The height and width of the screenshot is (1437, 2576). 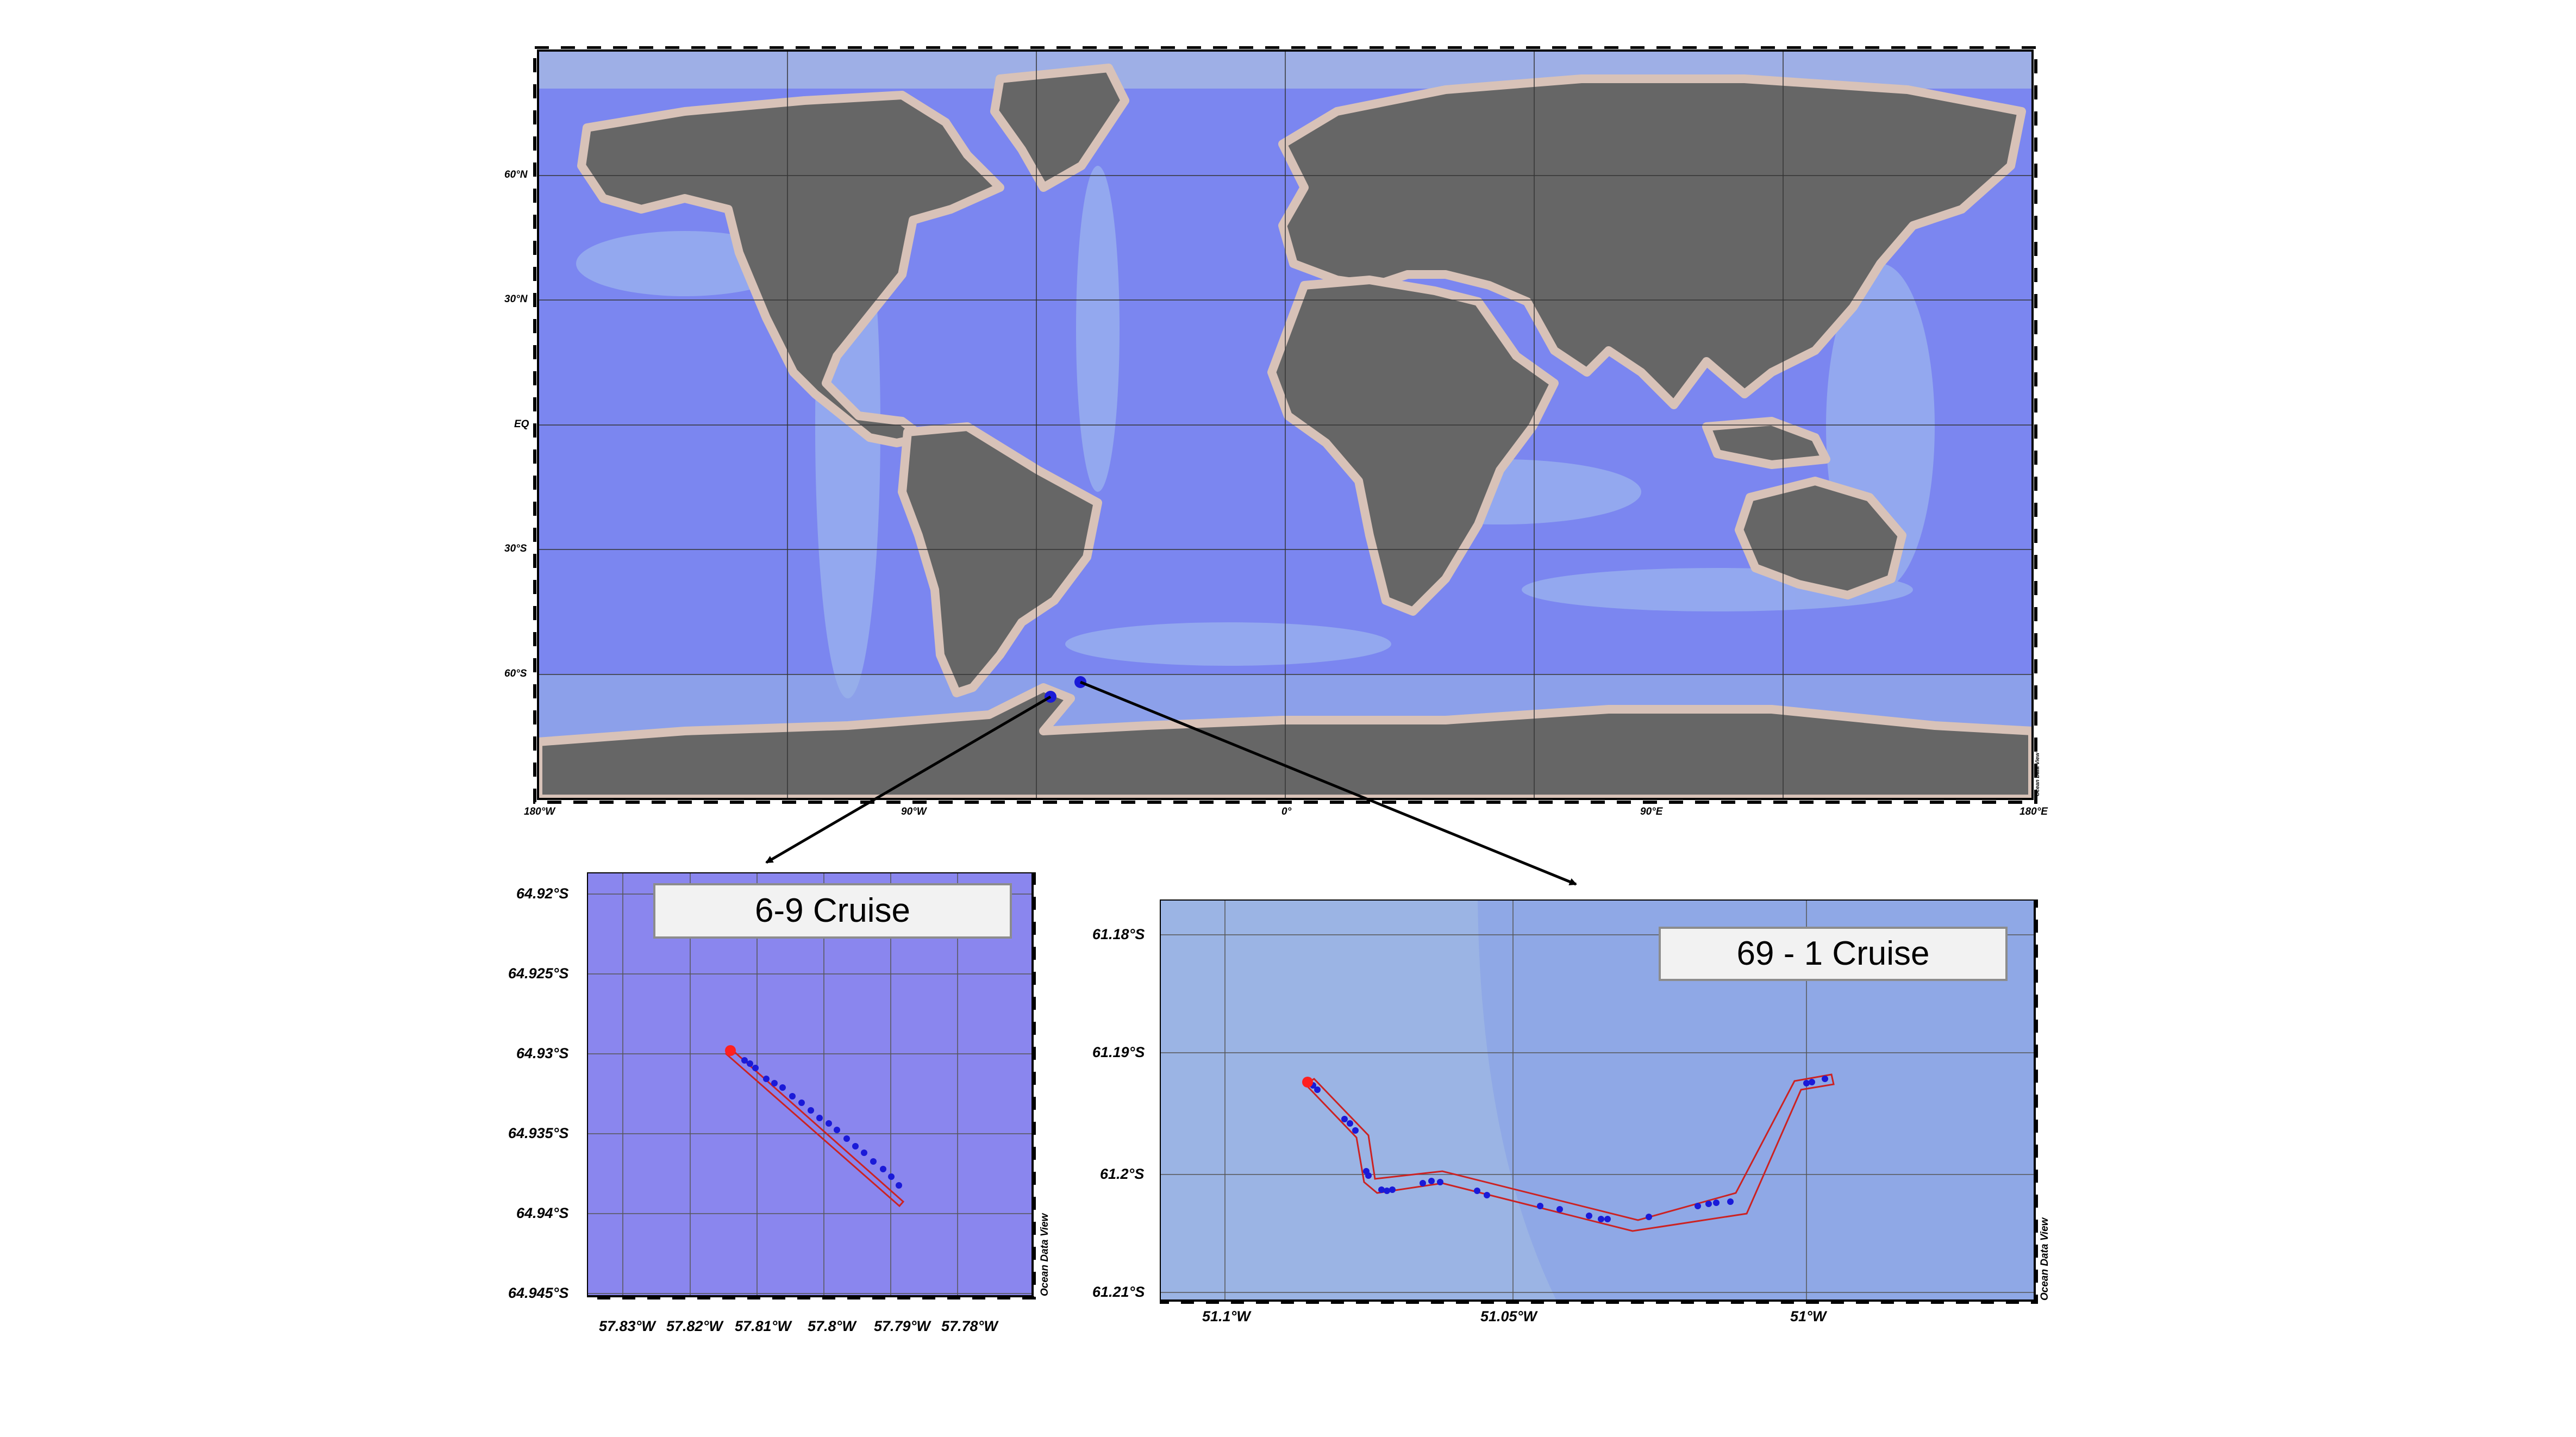 What do you see at coordinates (1118, 934) in the screenshot?
I see `lat-label: 61.18°S` at bounding box center [1118, 934].